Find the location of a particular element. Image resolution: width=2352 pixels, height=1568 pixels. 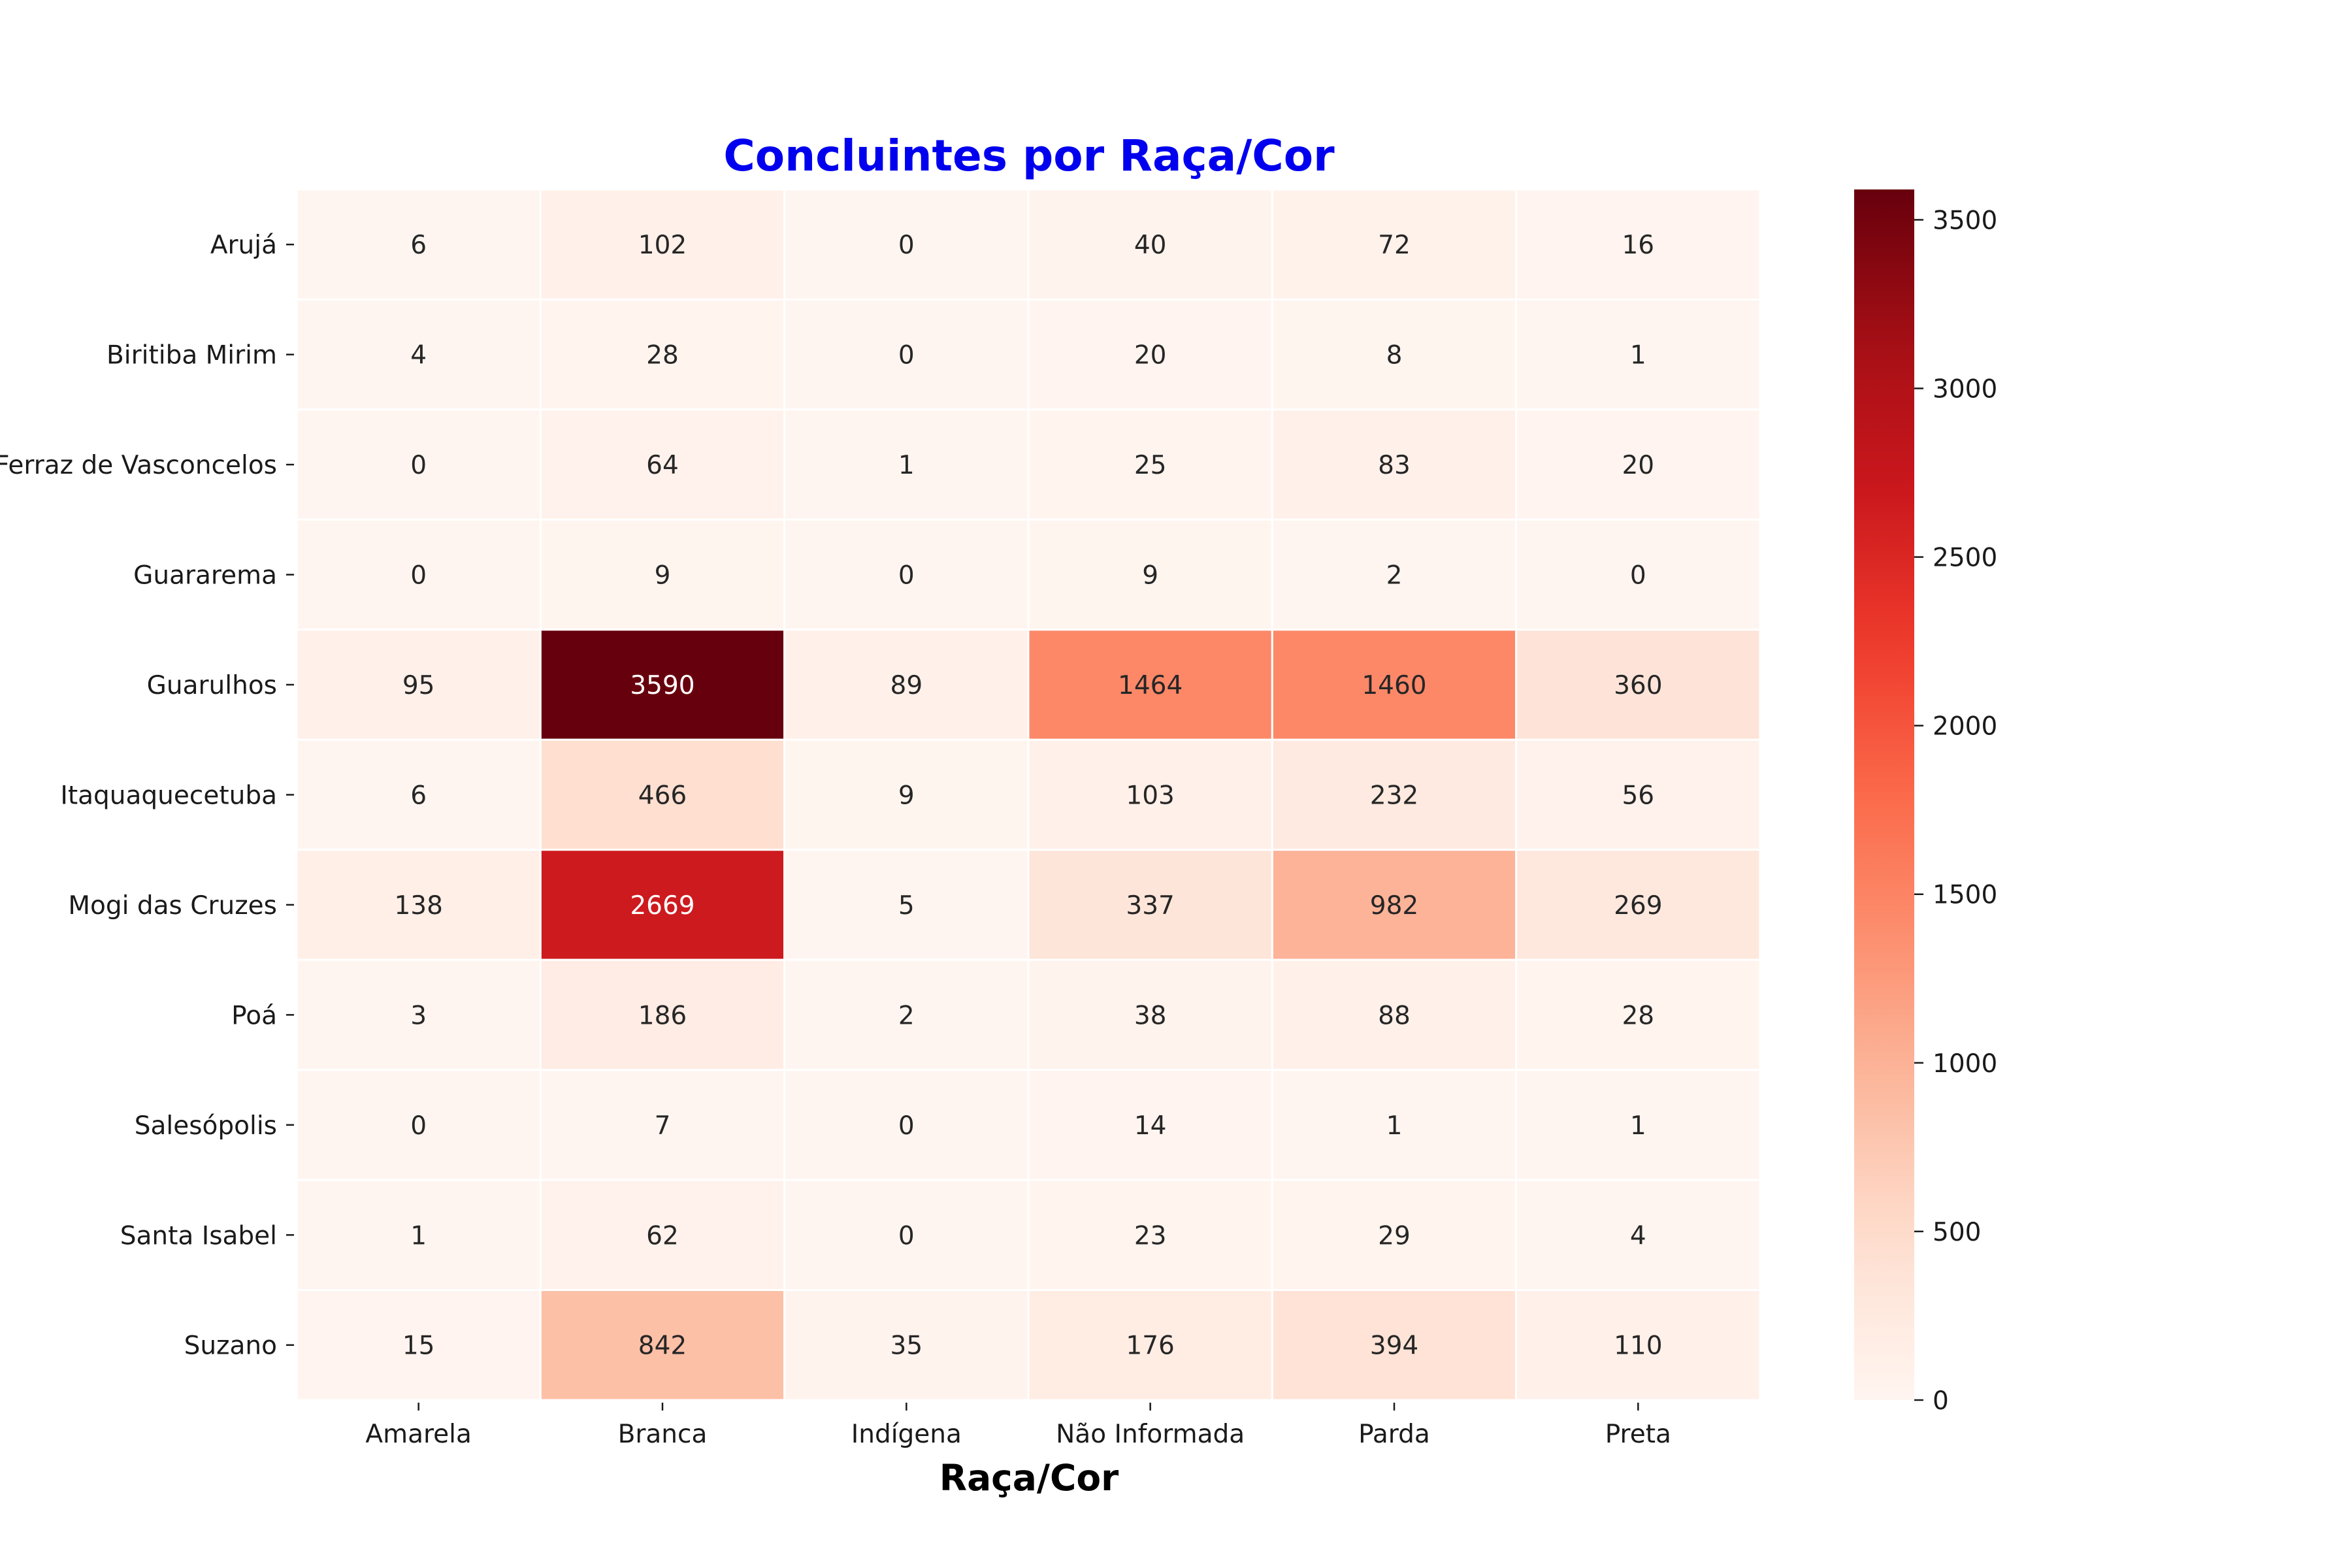

column-label: Não Informada is located at coordinates (1150, 1434).